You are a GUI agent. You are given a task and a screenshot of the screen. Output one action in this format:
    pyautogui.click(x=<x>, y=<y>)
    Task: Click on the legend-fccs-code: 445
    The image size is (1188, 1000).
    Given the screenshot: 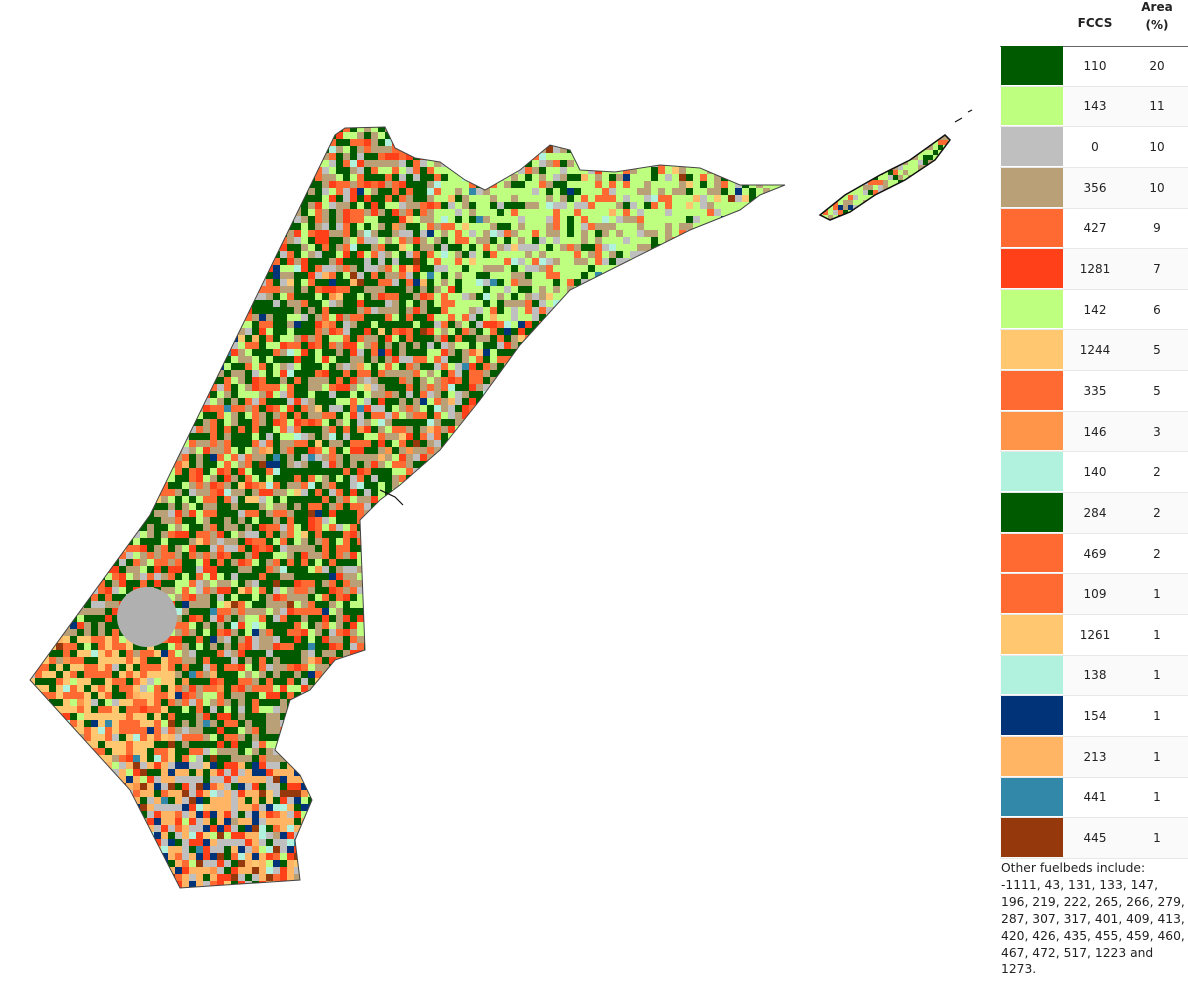 What is the action you would take?
    pyautogui.click(x=1095, y=838)
    